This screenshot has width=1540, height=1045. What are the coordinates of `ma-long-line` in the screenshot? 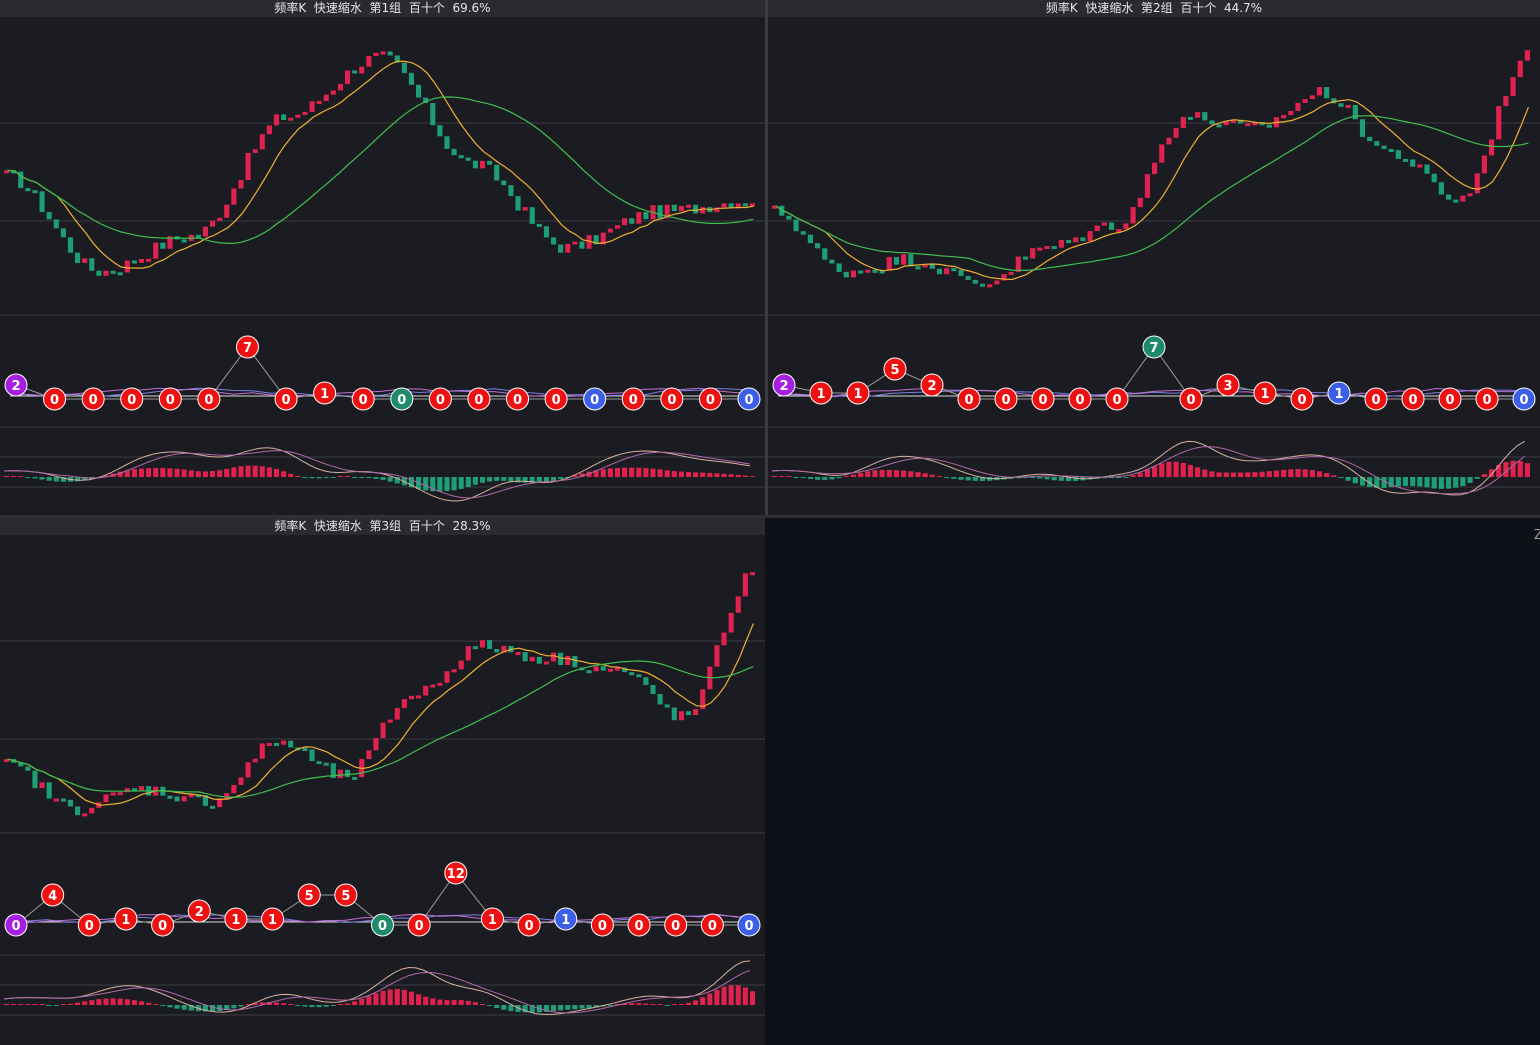 It's located at (380, 170).